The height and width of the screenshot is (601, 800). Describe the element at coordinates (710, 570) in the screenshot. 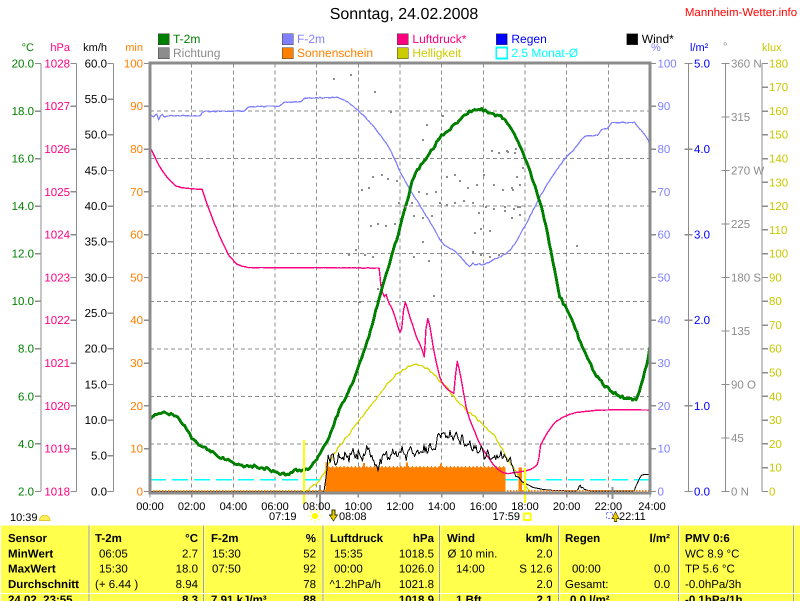

I see `svg-text: TP 5.6 °C` at that location.